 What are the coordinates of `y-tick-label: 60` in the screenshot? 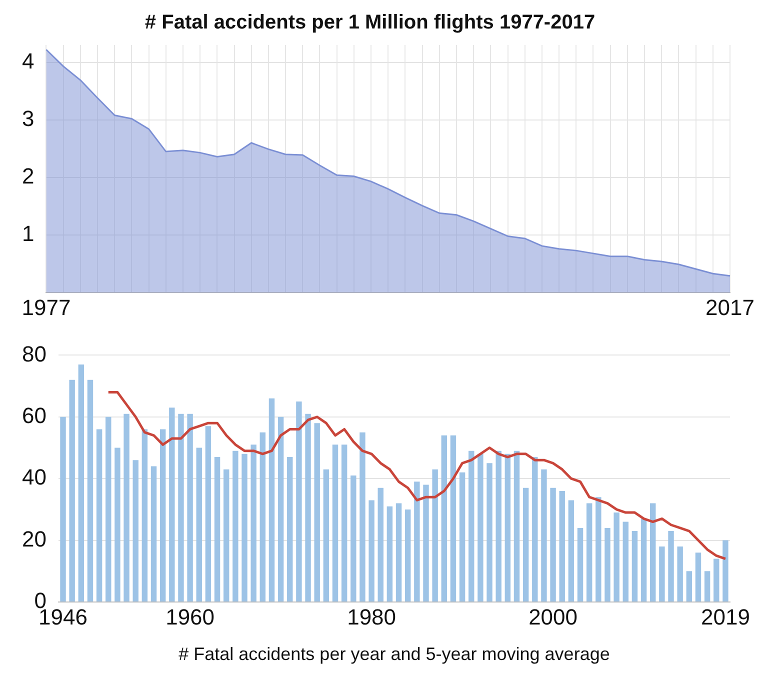 It's located at (34, 415).